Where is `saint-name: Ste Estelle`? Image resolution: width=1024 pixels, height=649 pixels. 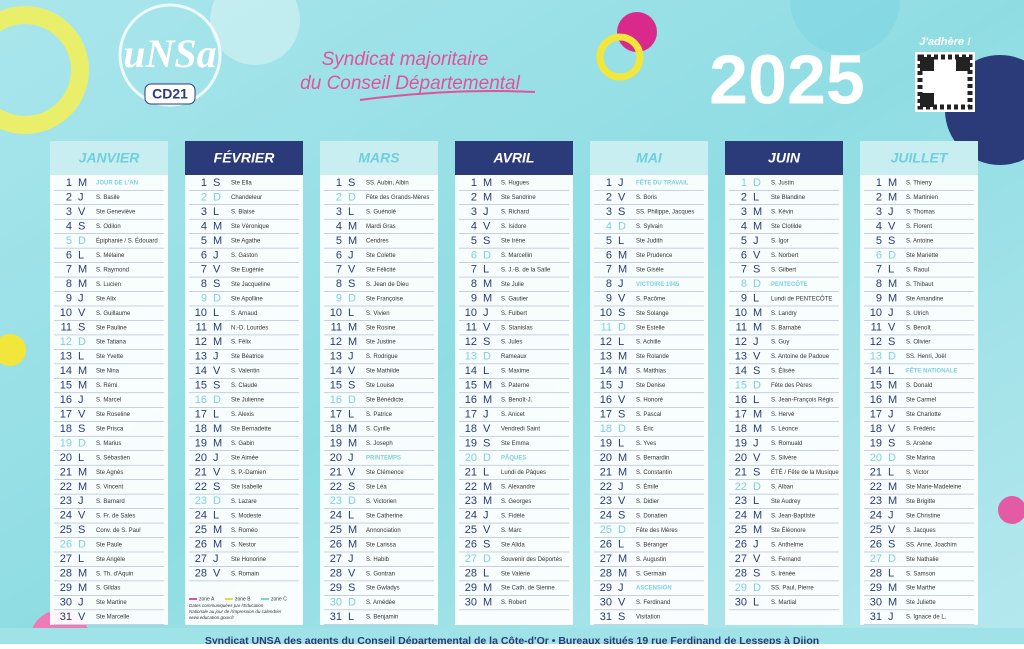 saint-name: Ste Estelle is located at coordinates (650, 328).